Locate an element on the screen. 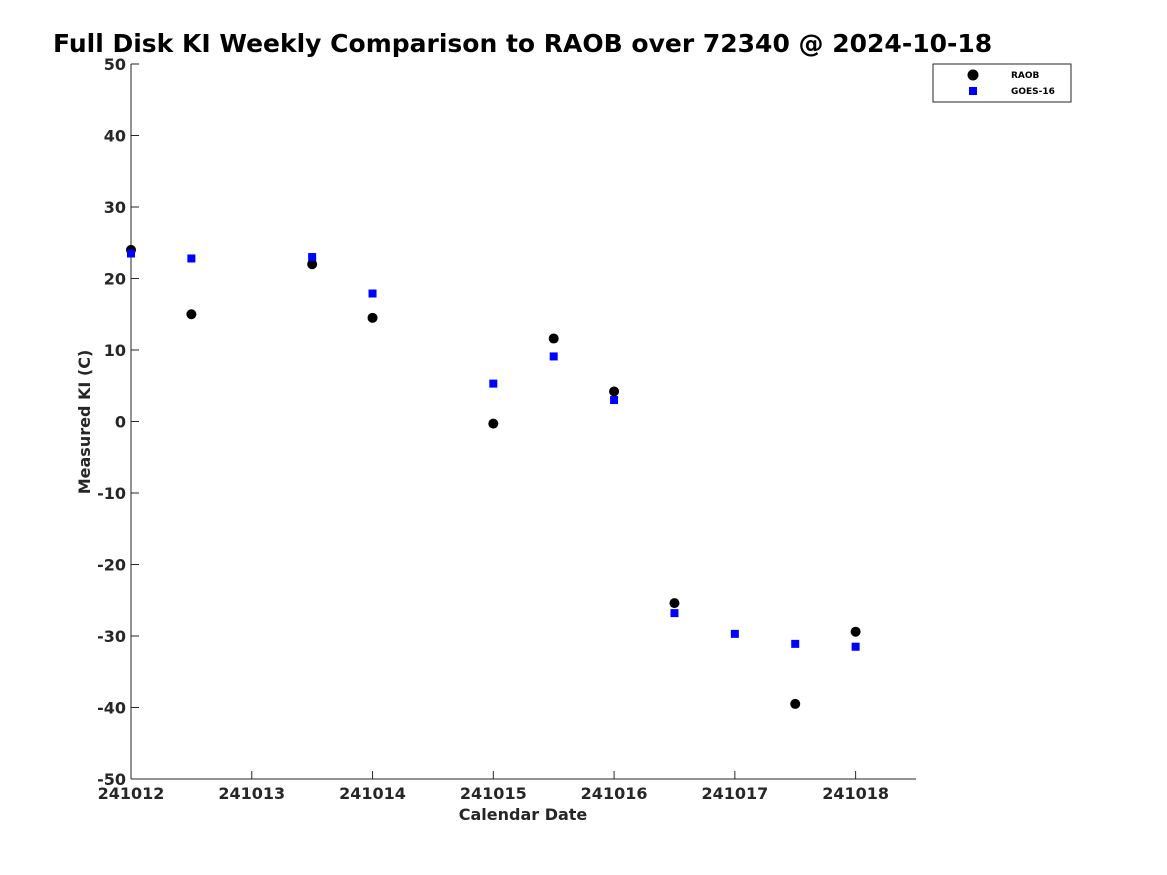 The width and height of the screenshot is (1167, 875). y-tick-label: -20 is located at coordinates (111, 565).